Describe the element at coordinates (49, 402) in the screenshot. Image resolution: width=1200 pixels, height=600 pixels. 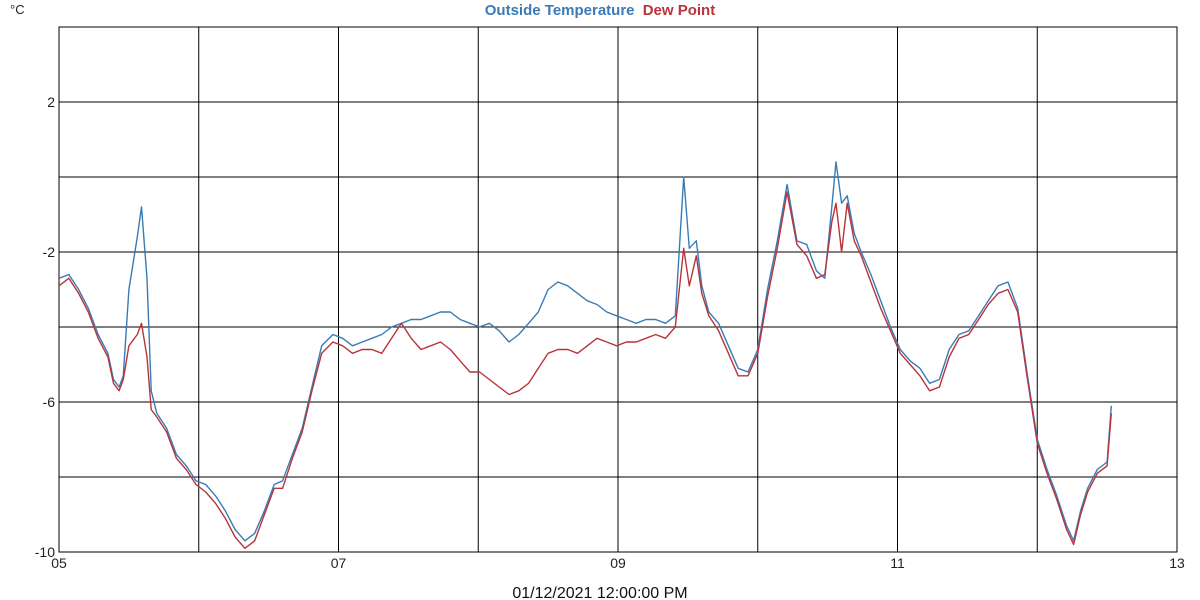
I see `y-tick-label: -6` at that location.